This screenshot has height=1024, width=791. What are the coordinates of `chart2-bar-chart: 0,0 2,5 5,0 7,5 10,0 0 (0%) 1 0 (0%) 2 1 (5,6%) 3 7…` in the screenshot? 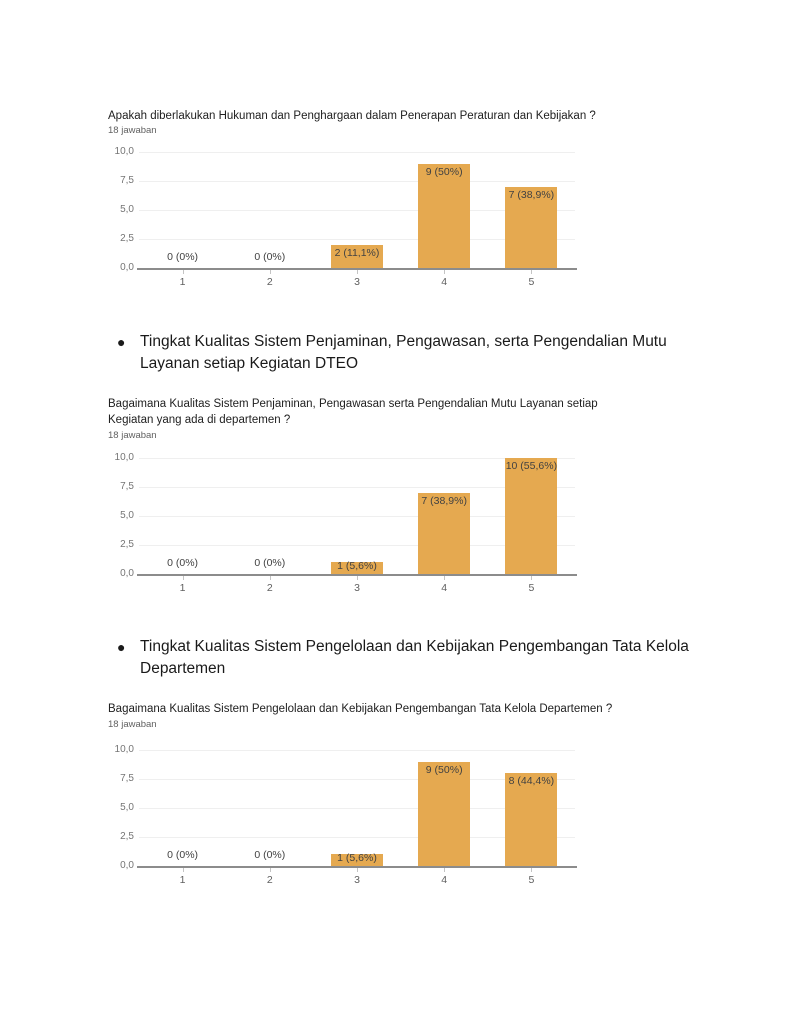 It's located at (343, 527).